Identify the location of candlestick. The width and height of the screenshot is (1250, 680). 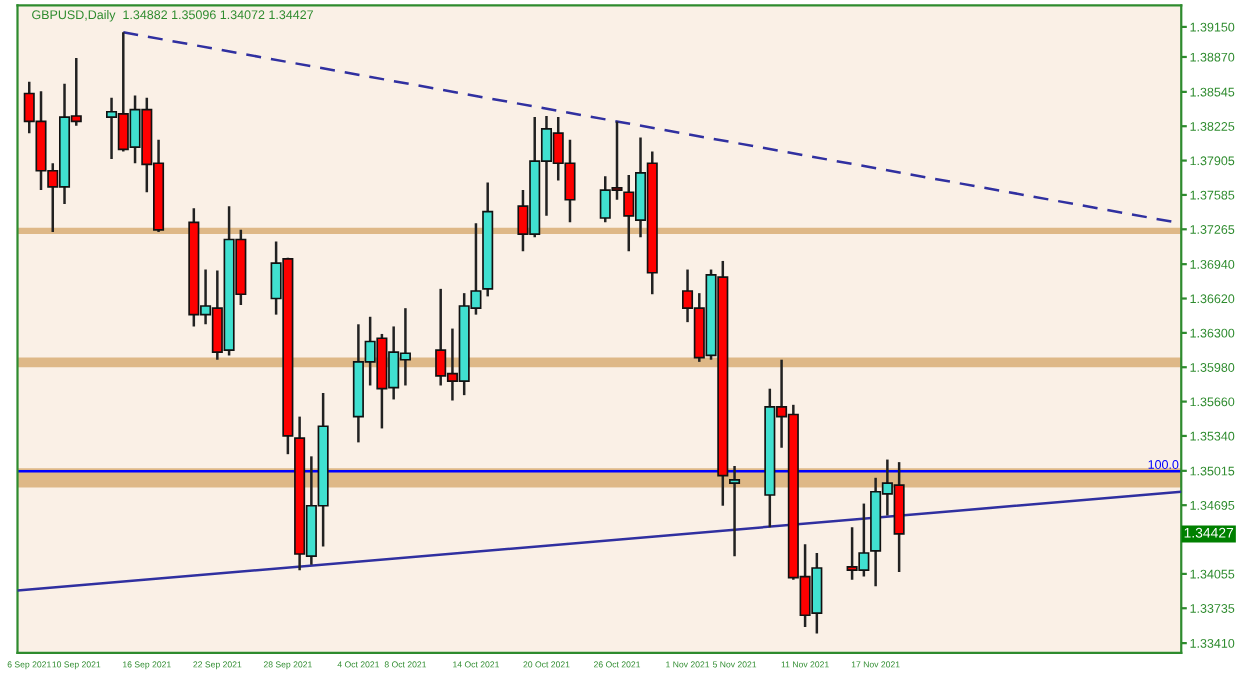
(735, 511).